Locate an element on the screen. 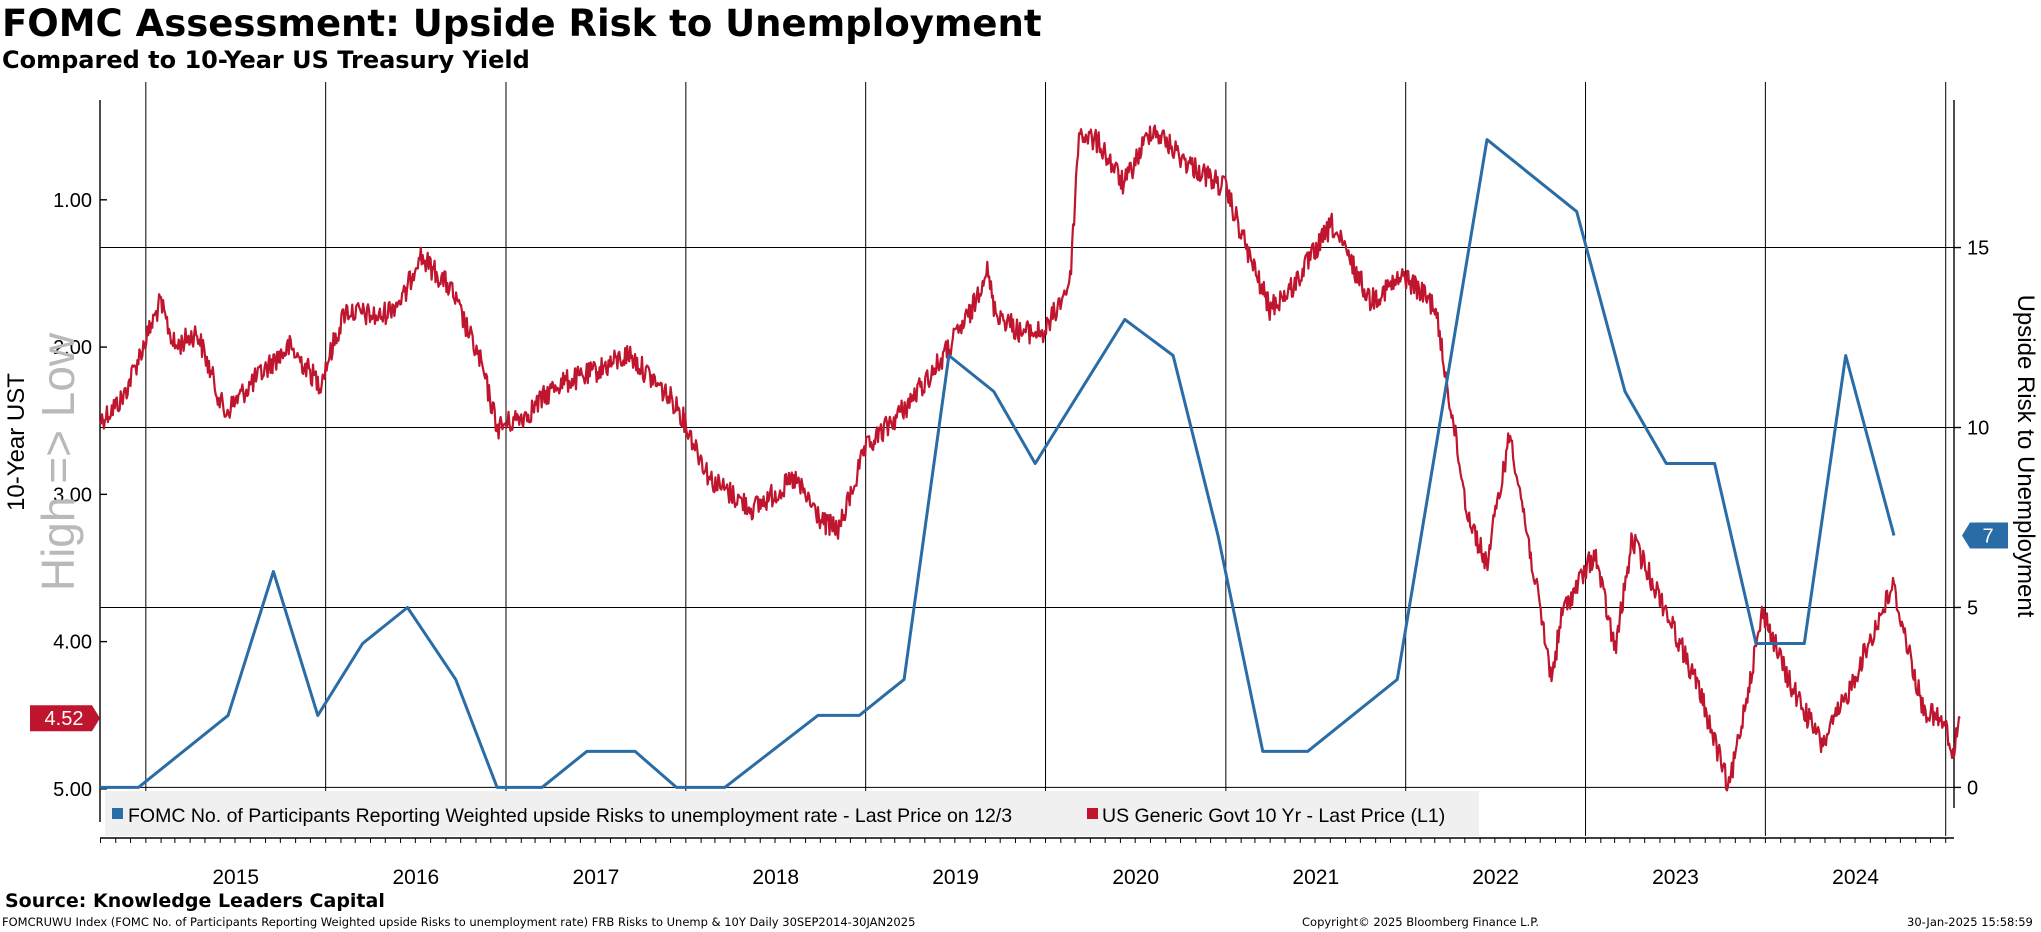  ust-flag-shape is located at coordinates (65, 718).